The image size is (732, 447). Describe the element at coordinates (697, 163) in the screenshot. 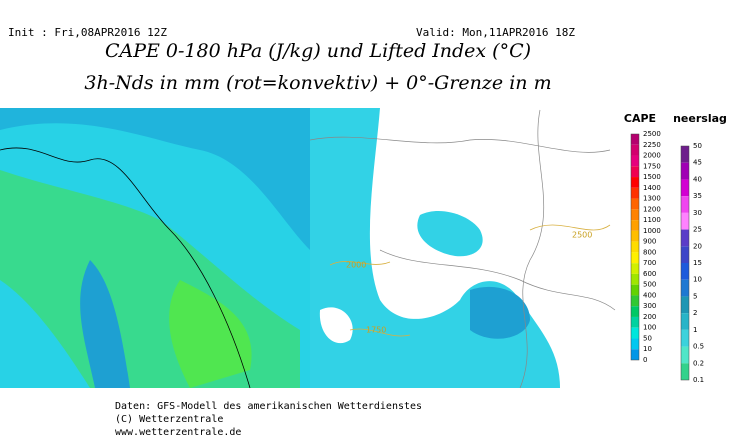

I see `legend-label: 45` at that location.